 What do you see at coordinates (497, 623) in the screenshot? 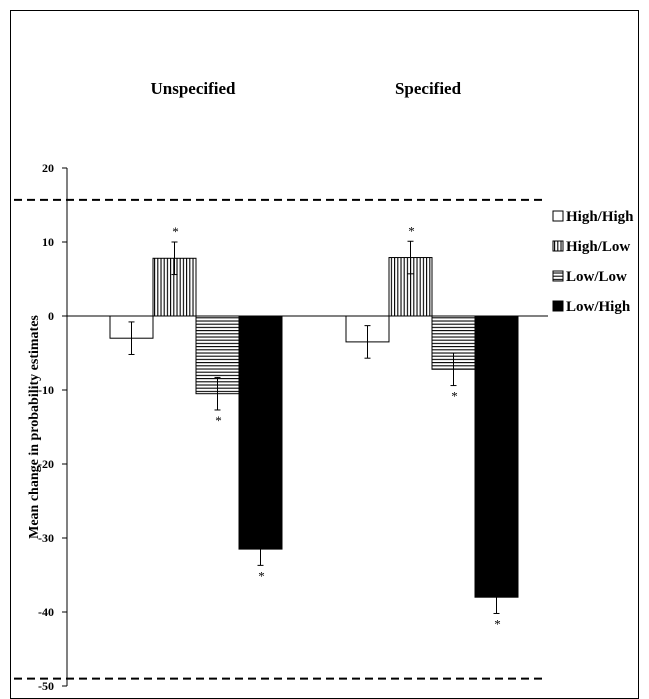
I see `significance-star-1-3: *` at bounding box center [497, 623].